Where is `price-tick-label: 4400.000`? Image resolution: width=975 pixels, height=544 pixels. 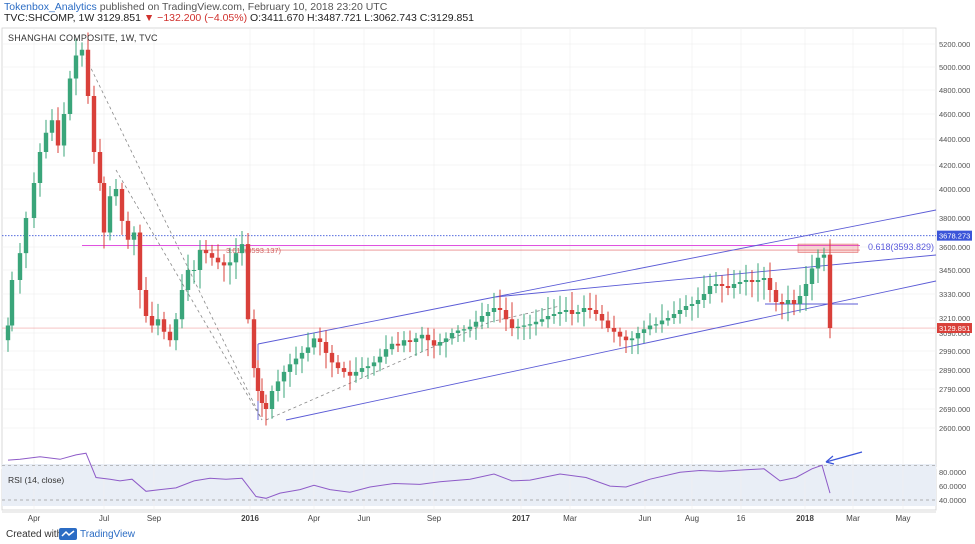 price-tick-label: 4400.000 is located at coordinates (954, 139).